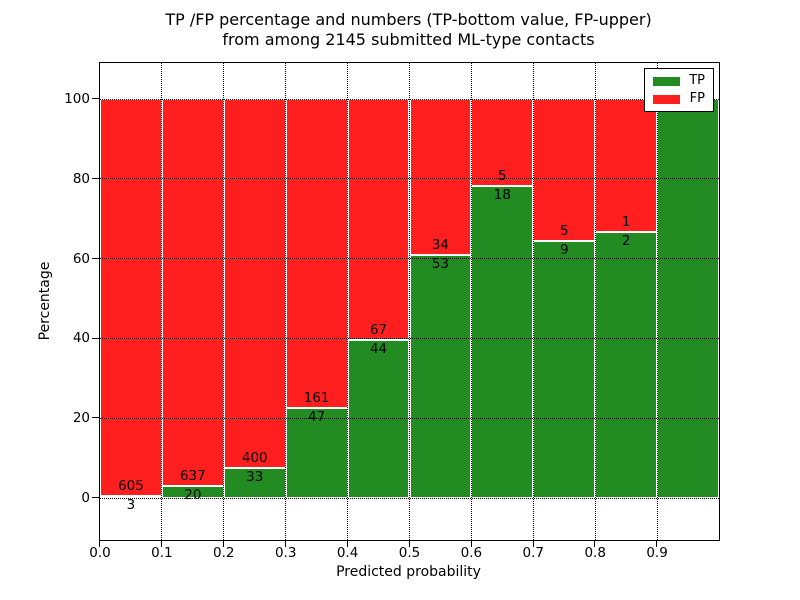 The width and height of the screenshot is (800, 600). What do you see at coordinates (471, 553) in the screenshot?
I see `x-tick-label: 0.6` at bounding box center [471, 553].